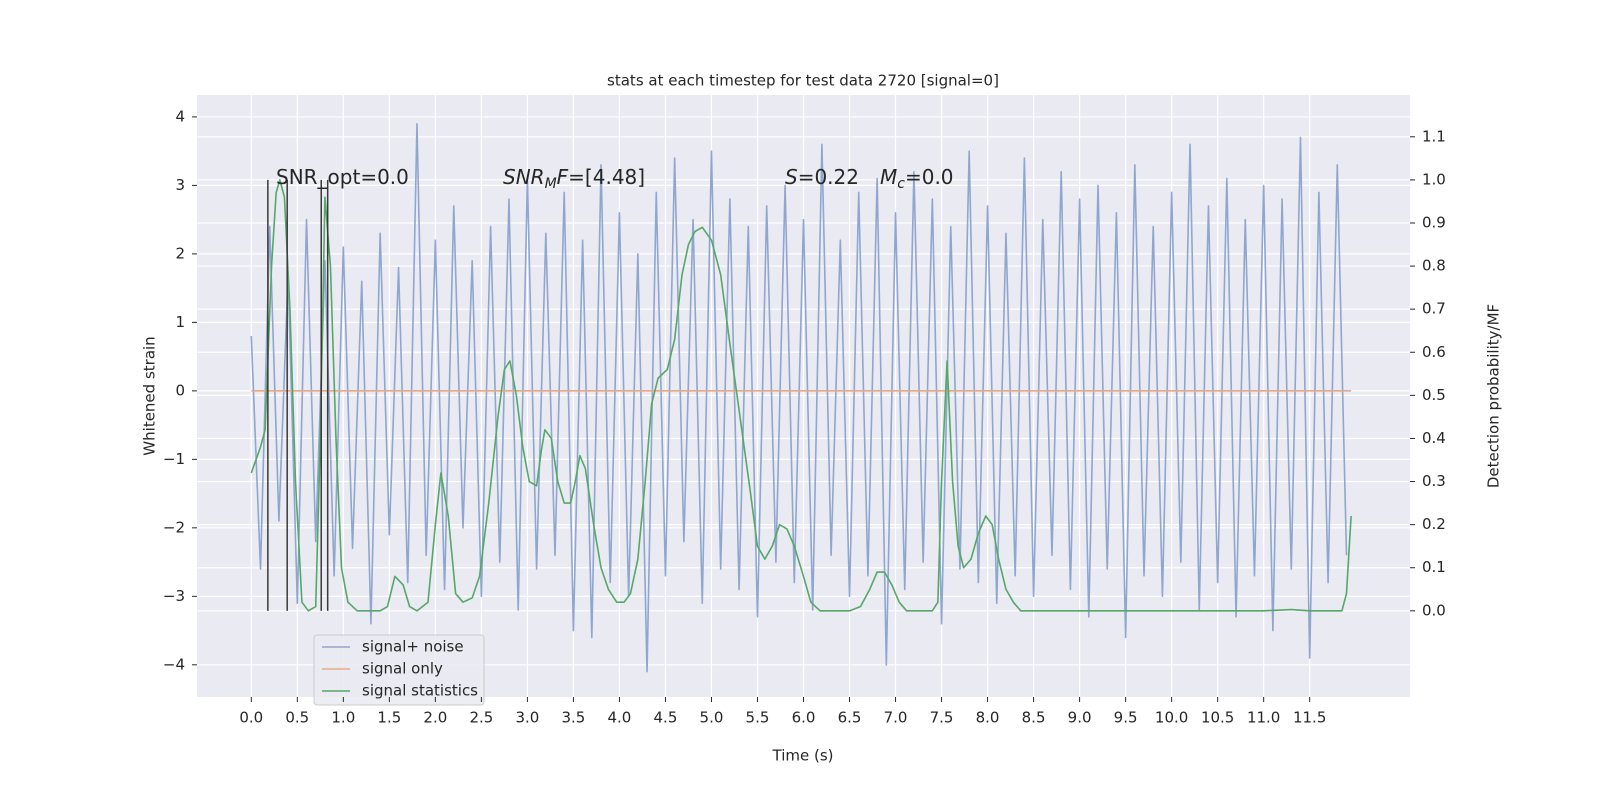  Describe the element at coordinates (988, 718) in the screenshot. I see `x-tick-label: 8.0` at that location.